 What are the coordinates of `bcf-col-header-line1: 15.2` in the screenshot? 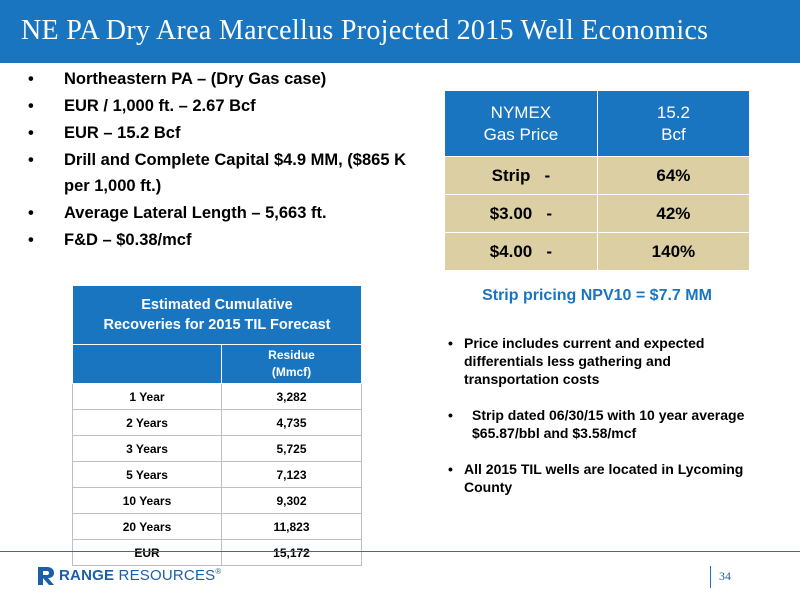 It's located at (673, 112).